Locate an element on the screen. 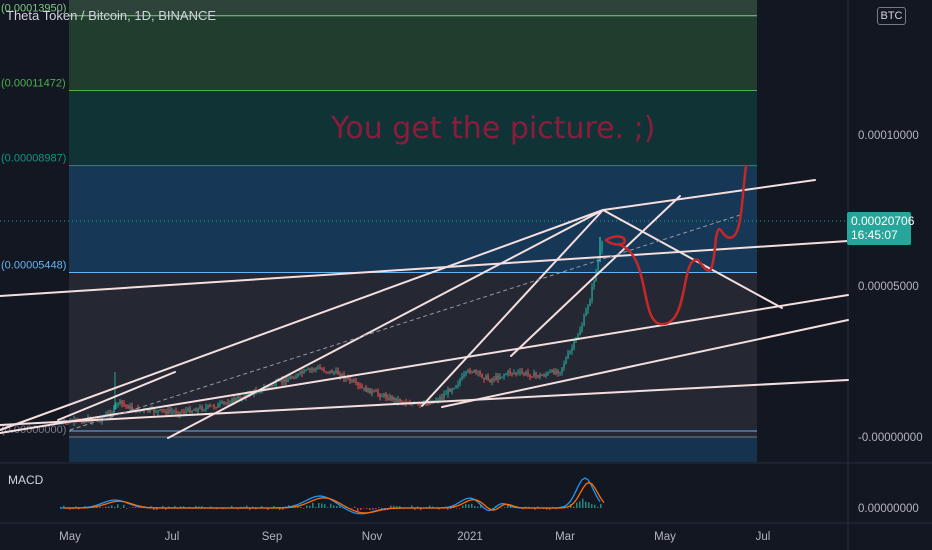 The image size is (932, 550). macd-indicator-label: MACD is located at coordinates (26, 480).